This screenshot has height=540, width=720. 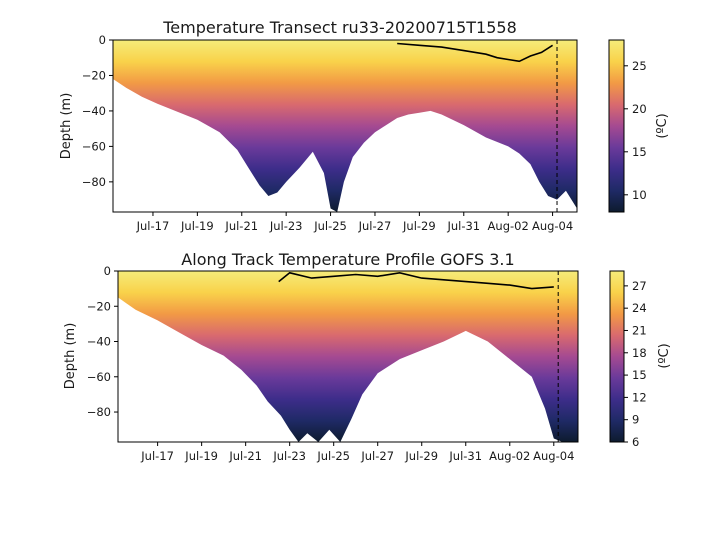 What do you see at coordinates (639, 286) in the screenshot?
I see `colorbar-tick-label: 27` at bounding box center [639, 286].